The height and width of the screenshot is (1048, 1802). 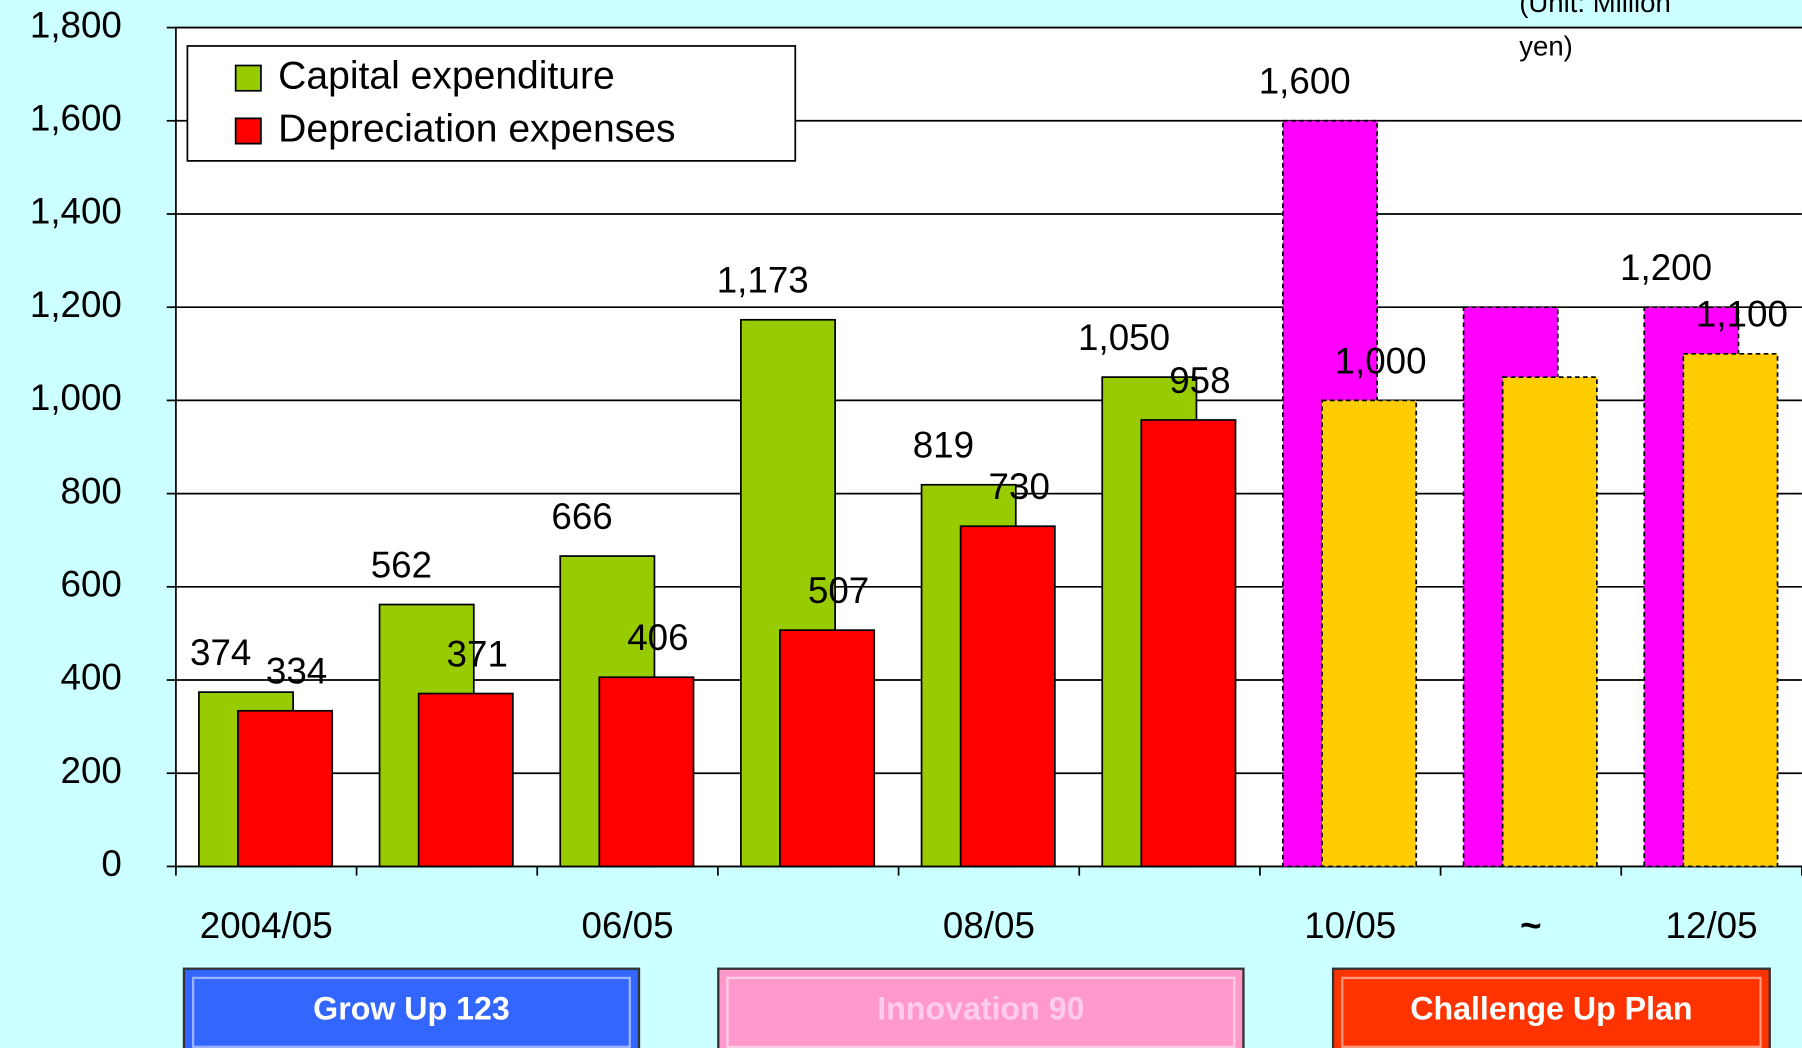 What do you see at coordinates (111, 863) in the screenshot?
I see `y-tick-label: 0` at bounding box center [111, 863].